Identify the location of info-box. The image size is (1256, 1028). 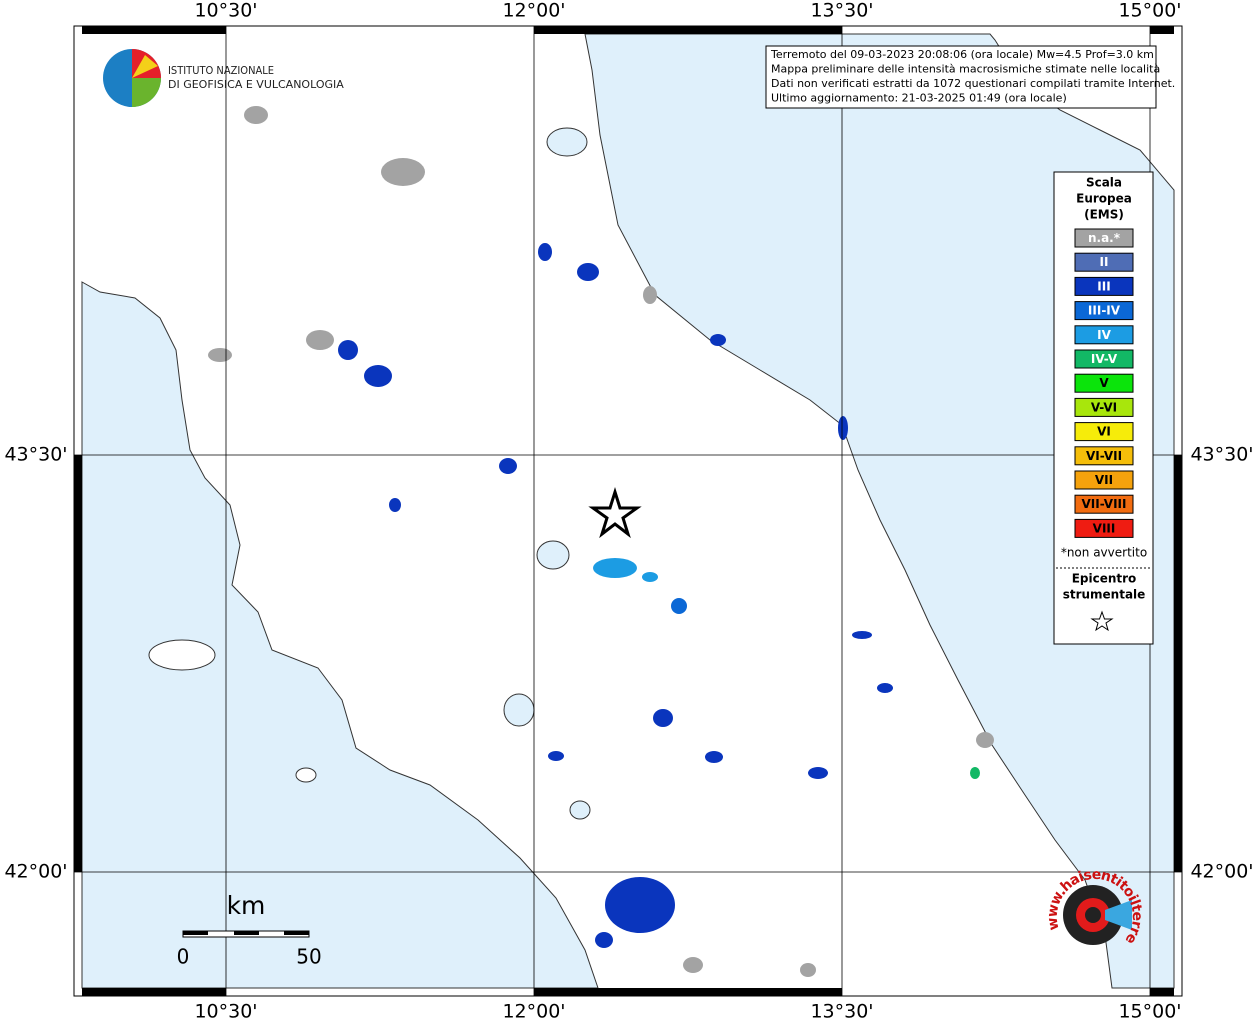
(961, 77).